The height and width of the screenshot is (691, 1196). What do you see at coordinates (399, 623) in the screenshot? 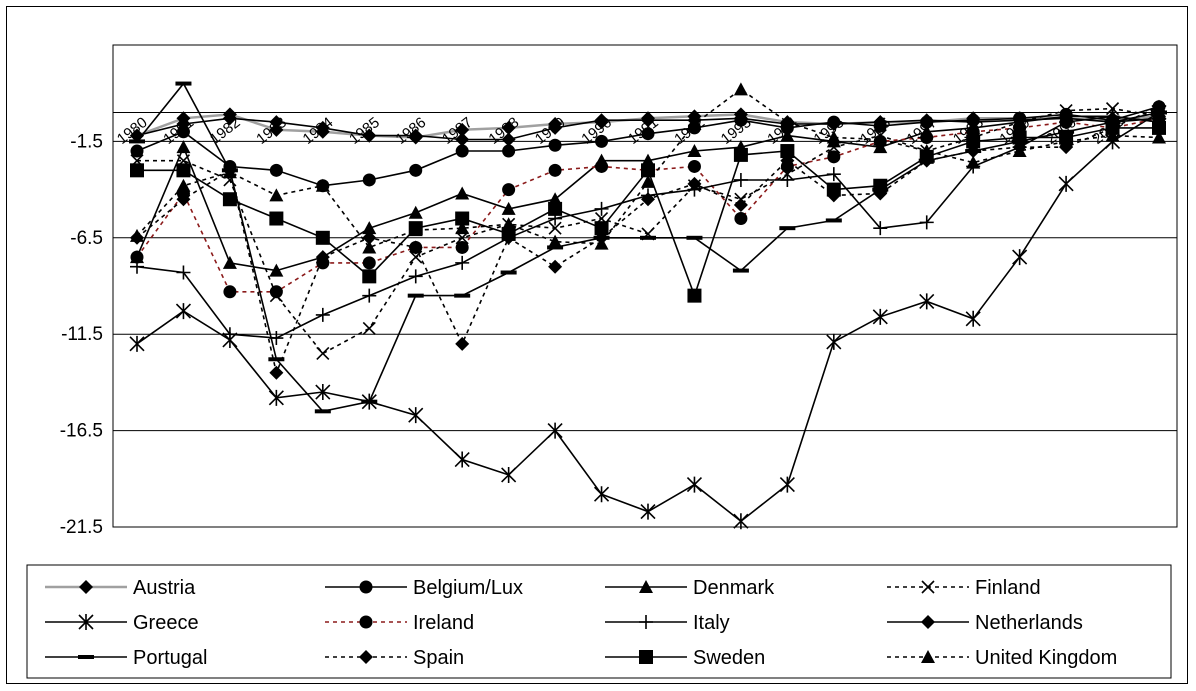
I see `legend-entry-ireland: Ireland` at bounding box center [399, 623].